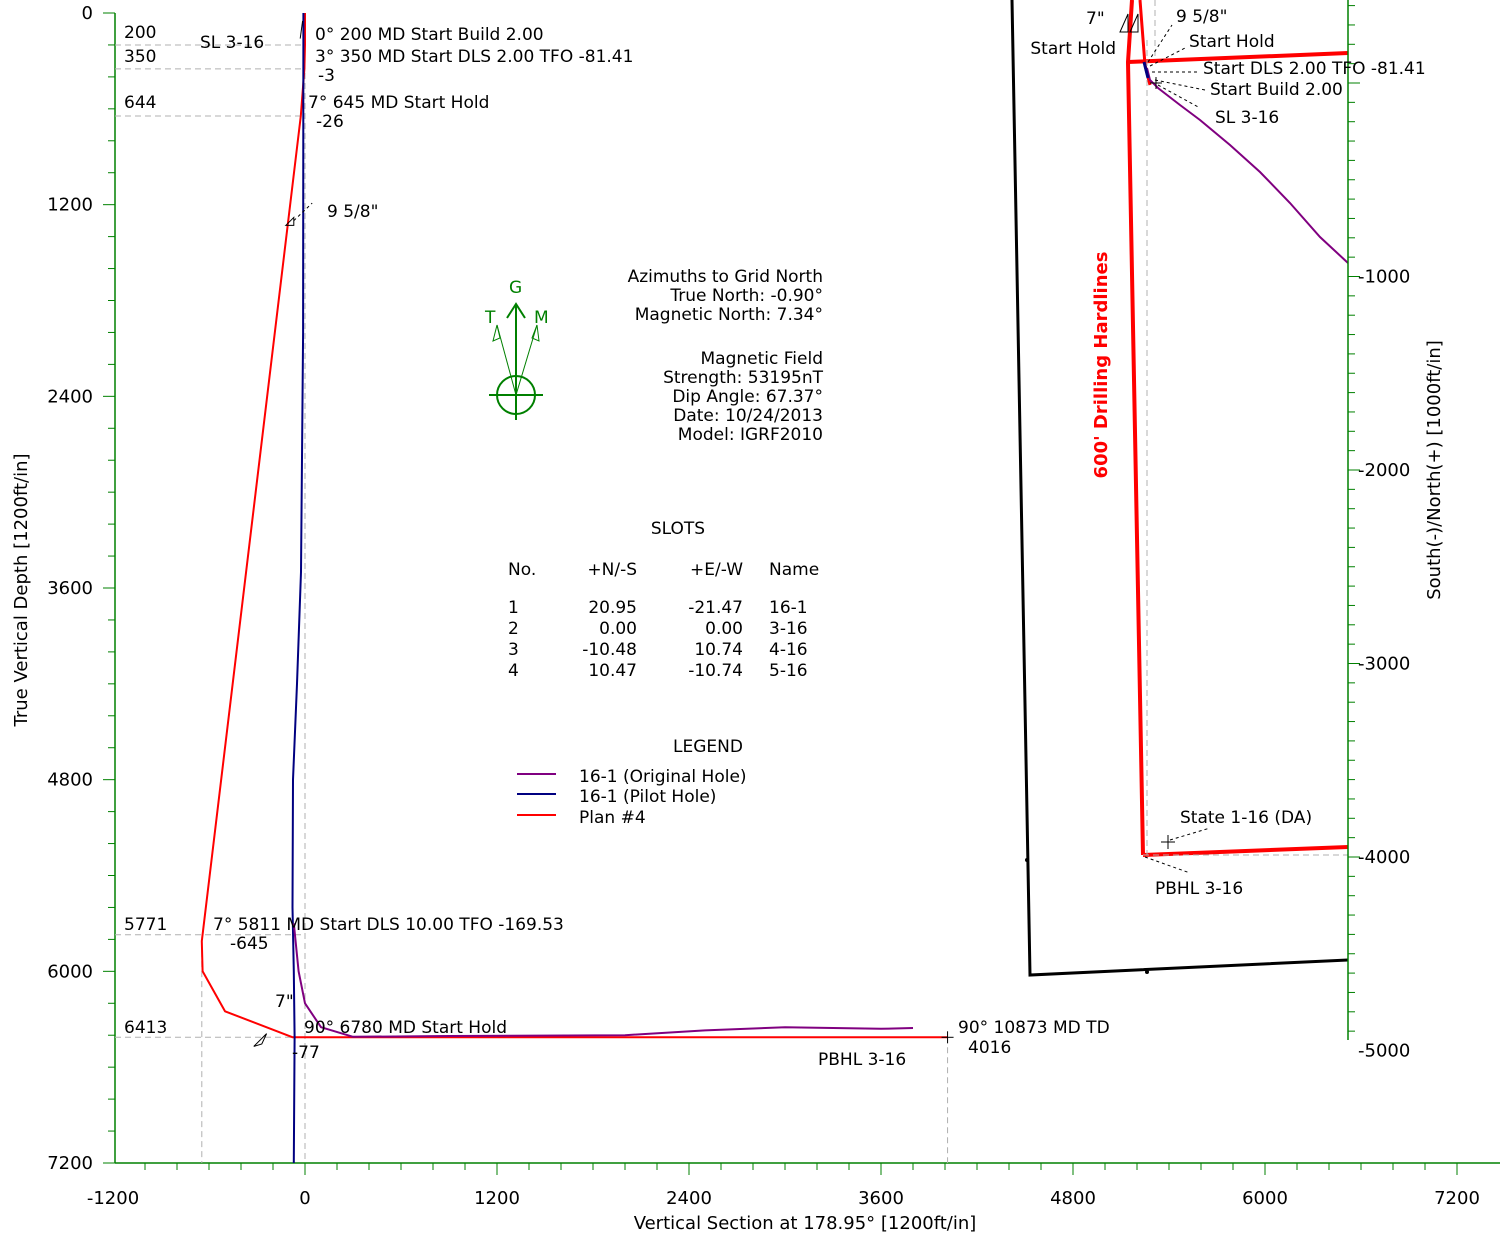  Describe the element at coordinates (788, 671) in the screenshot. I see `slots-cell: 5-16` at that location.